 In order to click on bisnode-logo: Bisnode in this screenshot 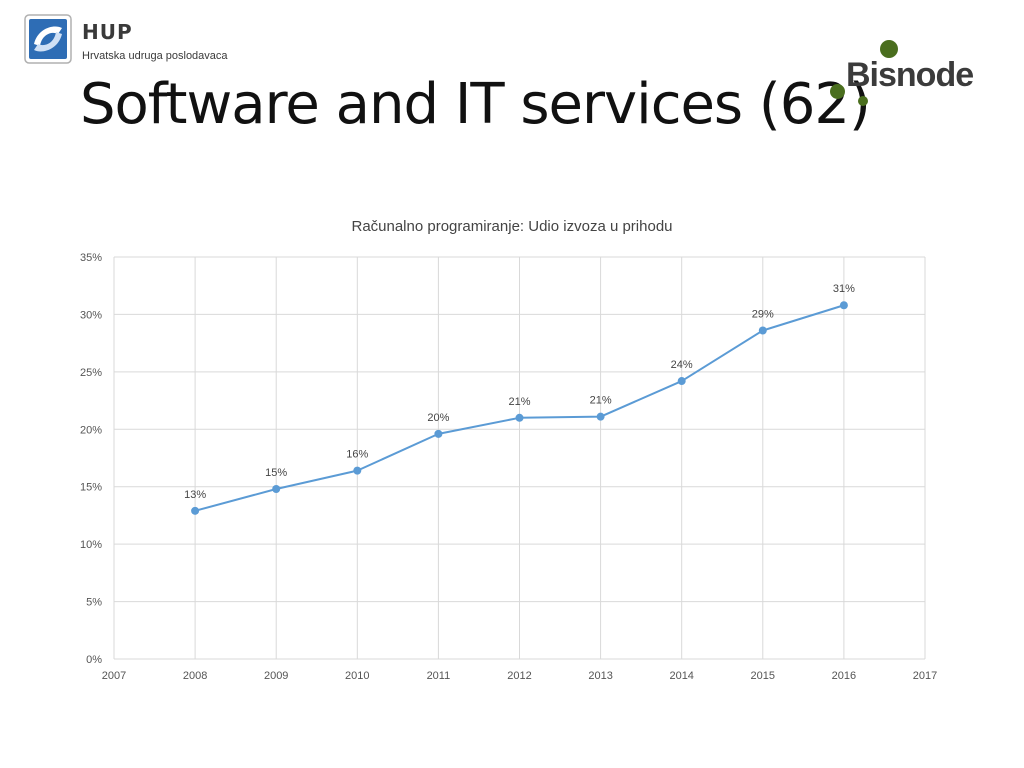, I will do `click(913, 74)`.